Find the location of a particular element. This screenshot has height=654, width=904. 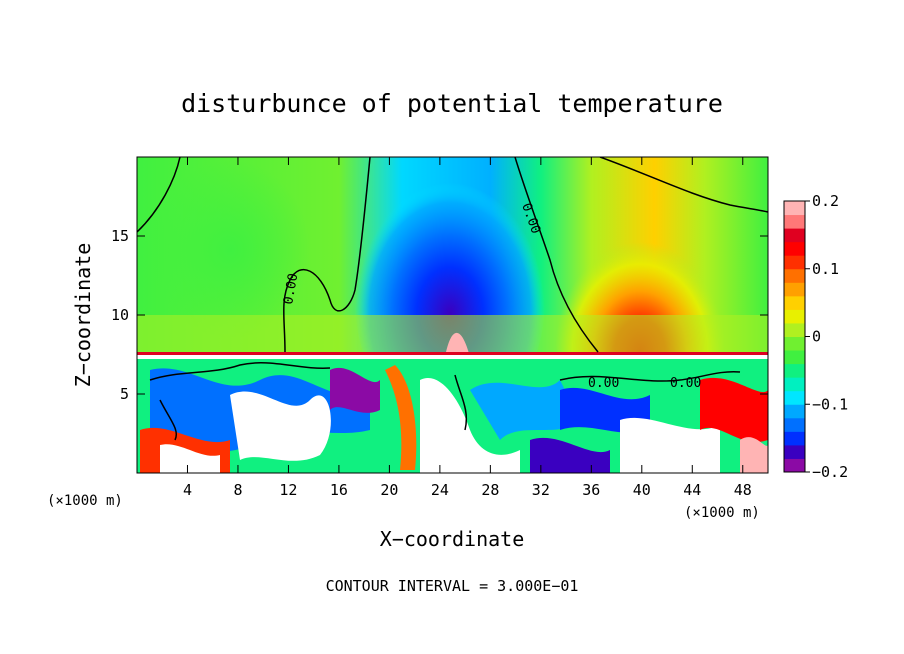

colorbar is located at coordinates (794, 337).